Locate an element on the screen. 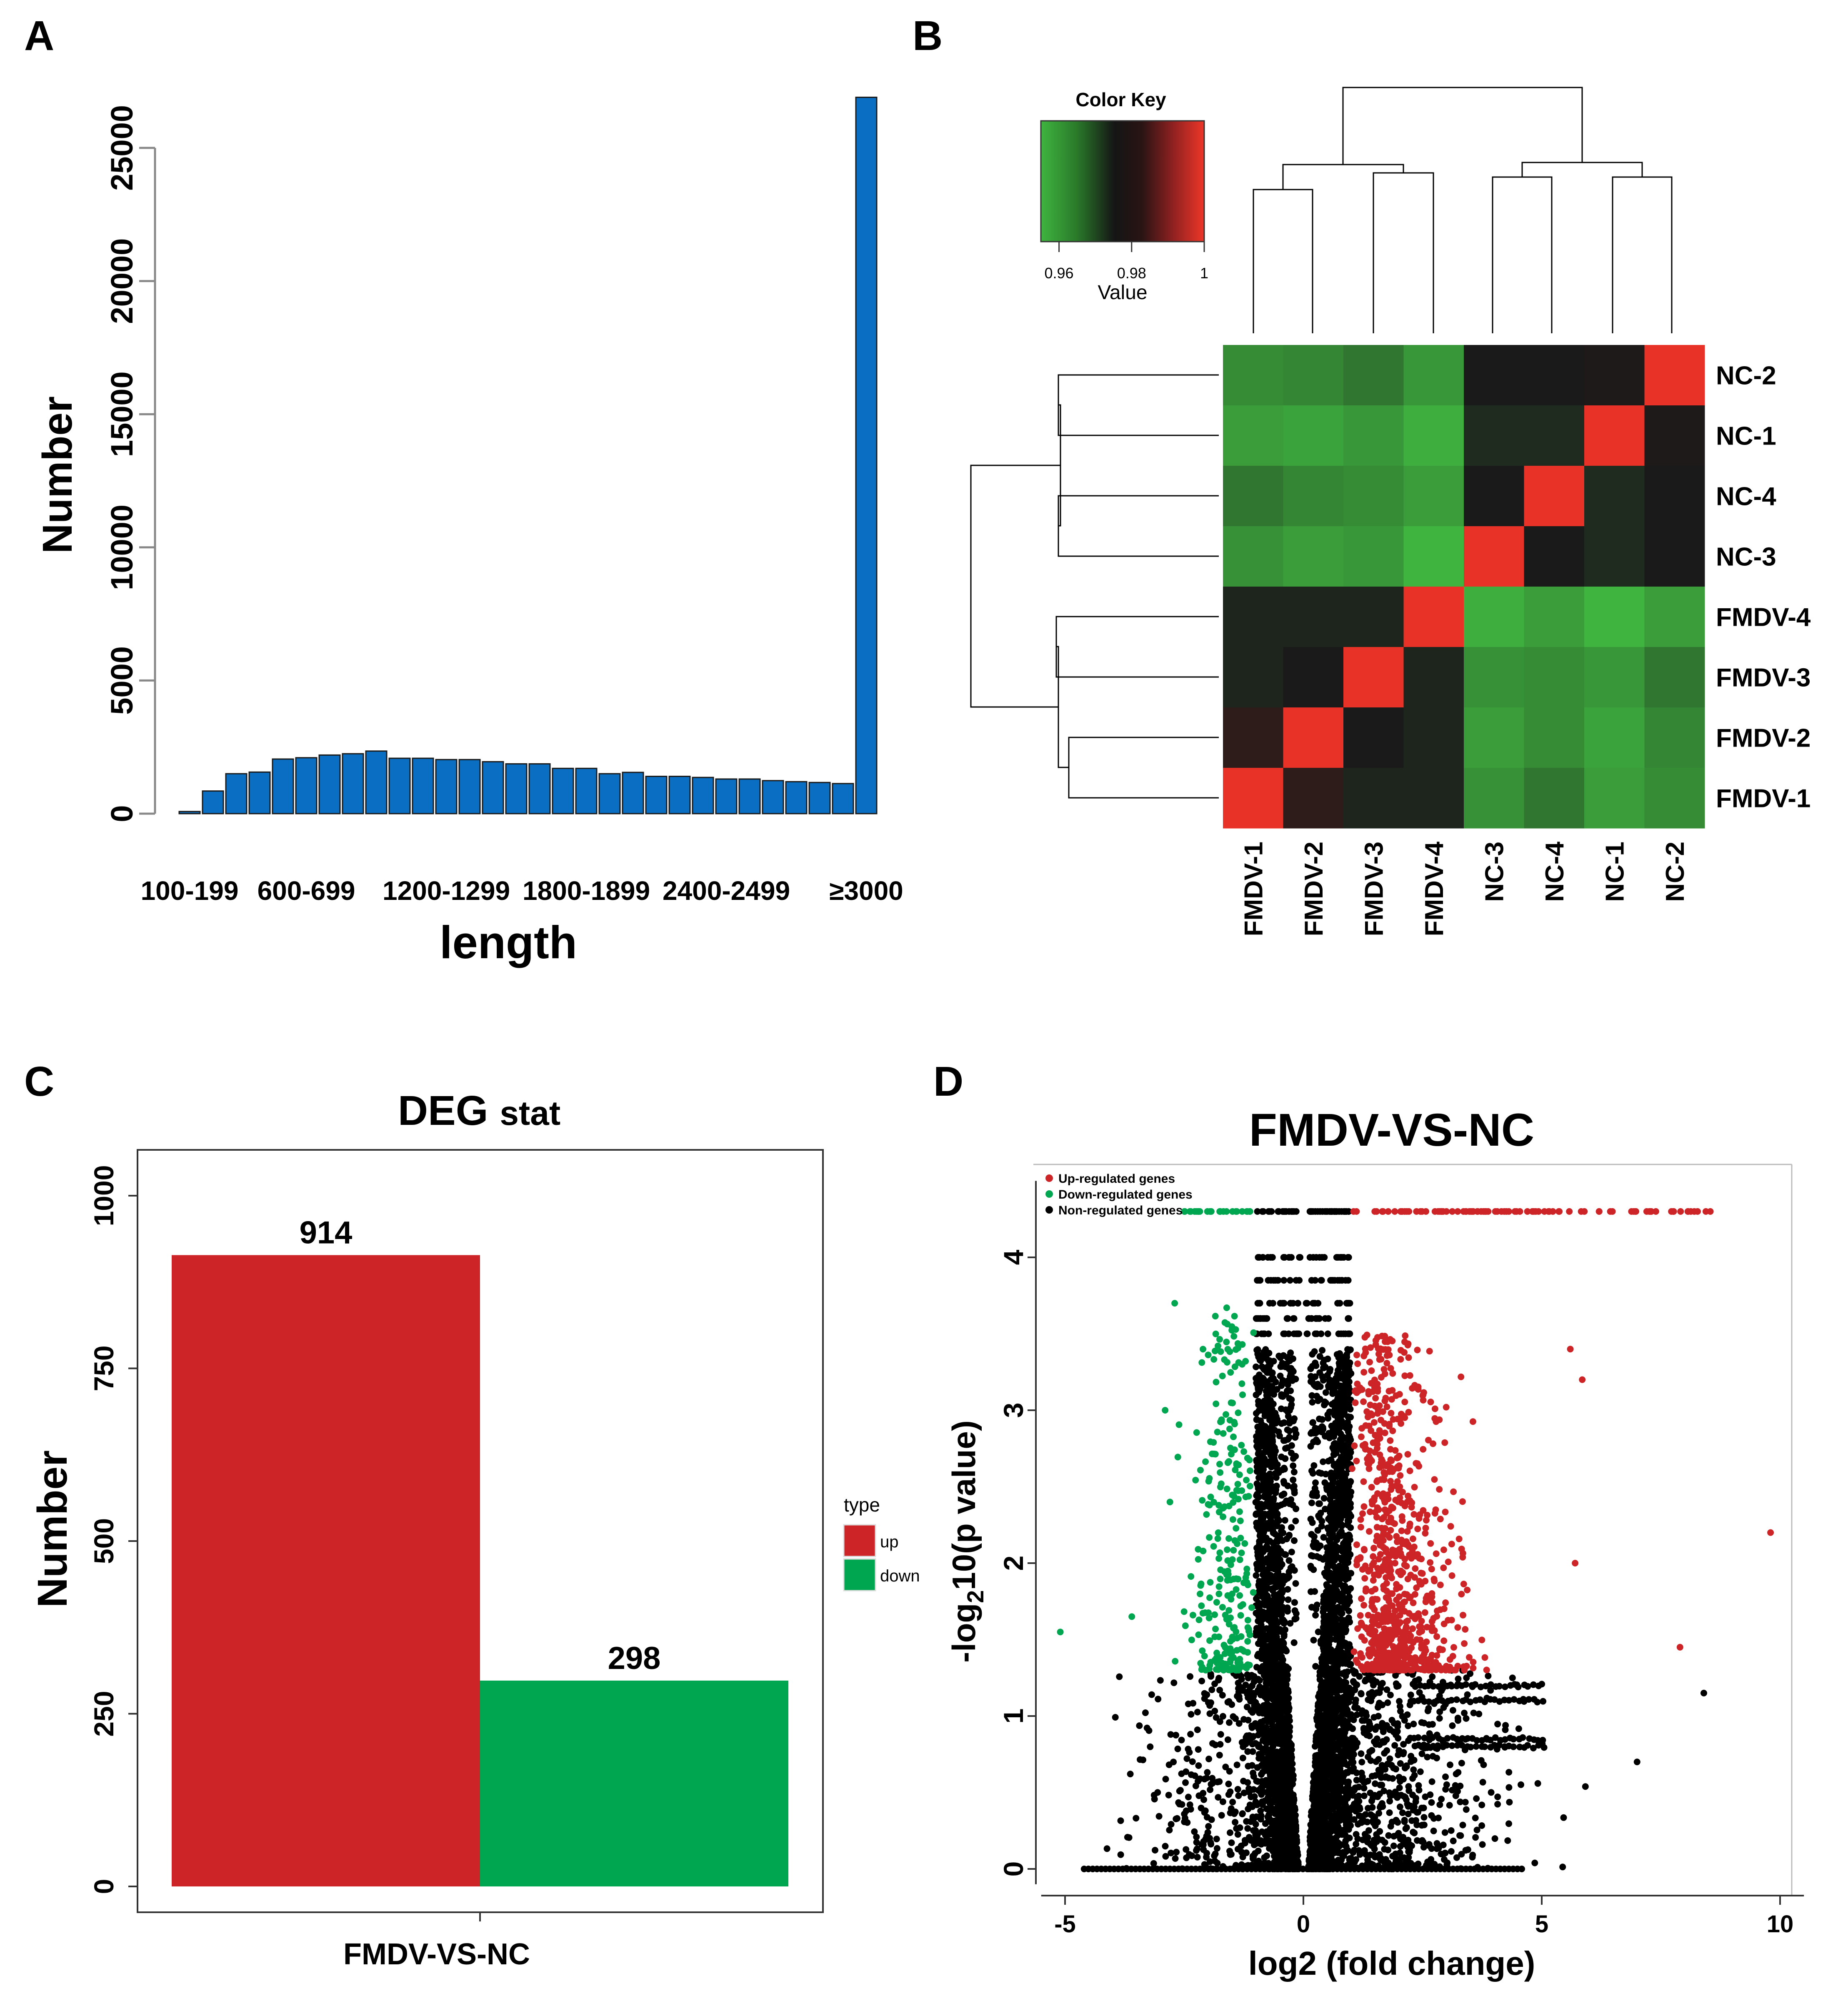 This screenshot has height=2016, width=1833. a-bars is located at coordinates (528, 456).